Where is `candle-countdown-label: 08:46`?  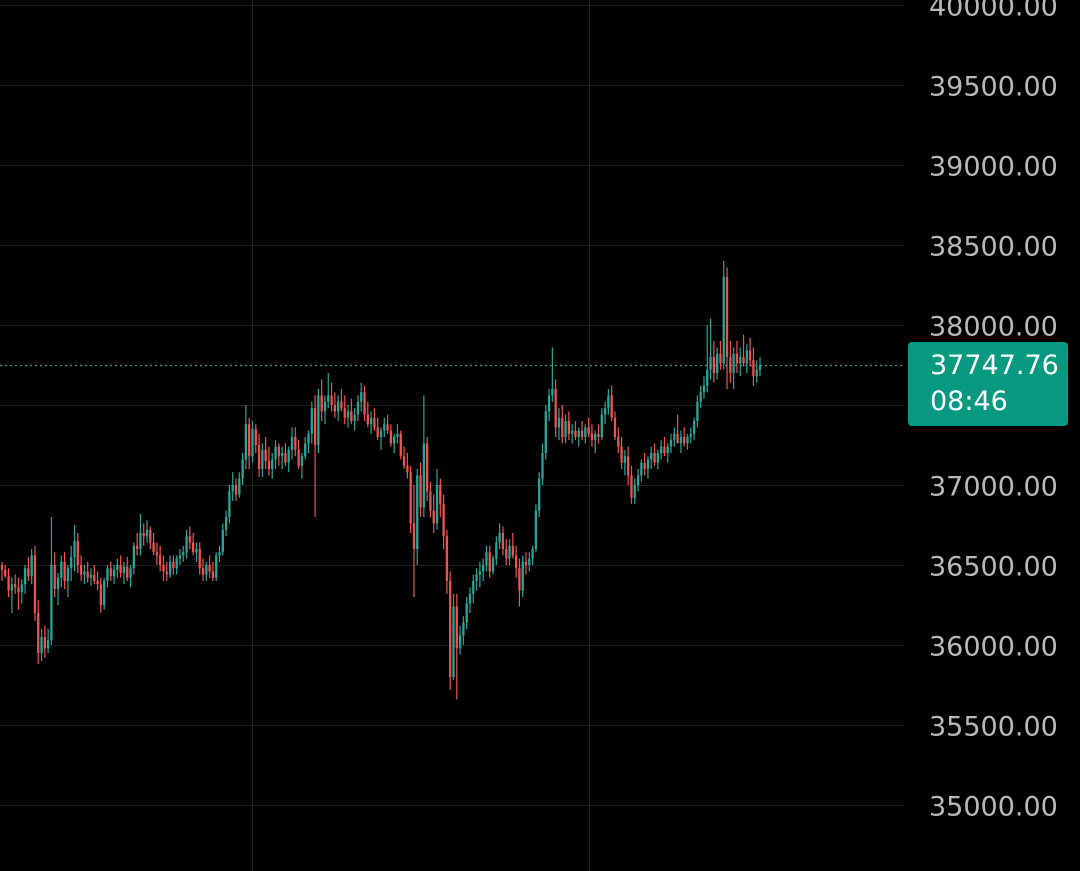 candle-countdown-label: 08:46 is located at coordinates (969, 401).